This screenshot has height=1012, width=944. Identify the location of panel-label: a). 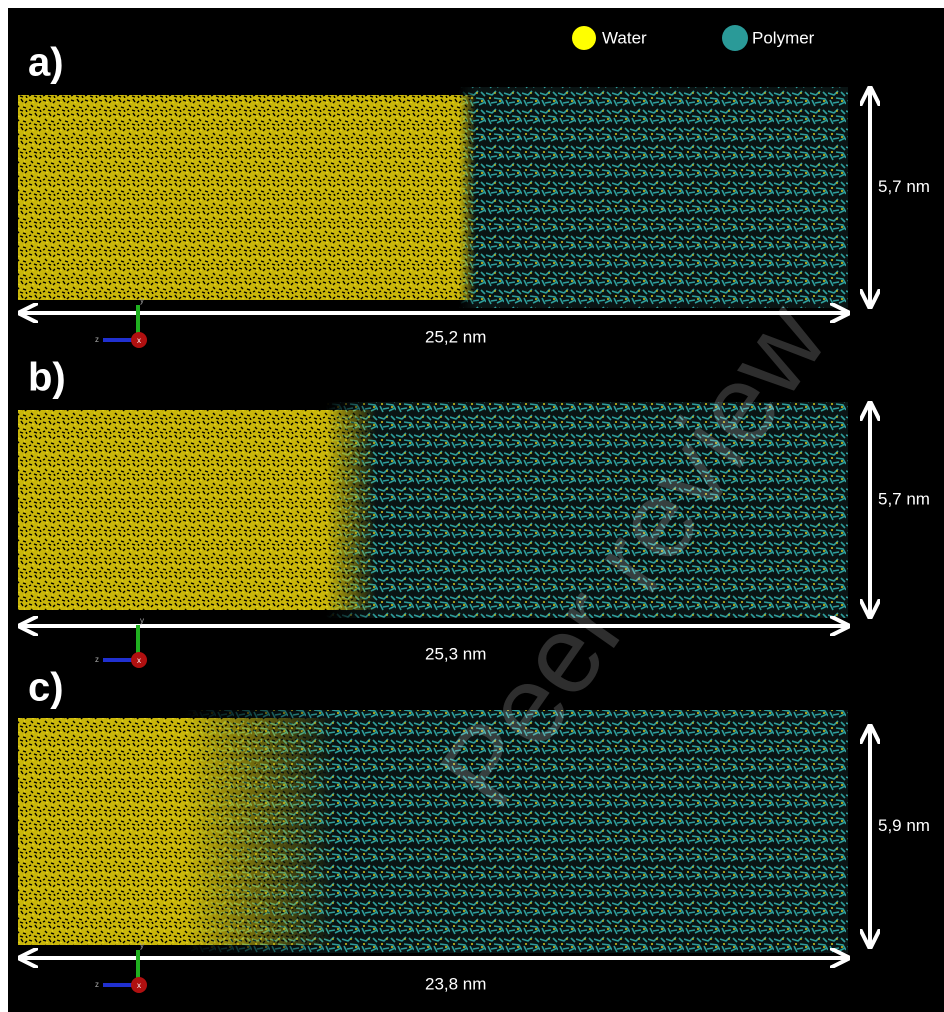
(46, 63).